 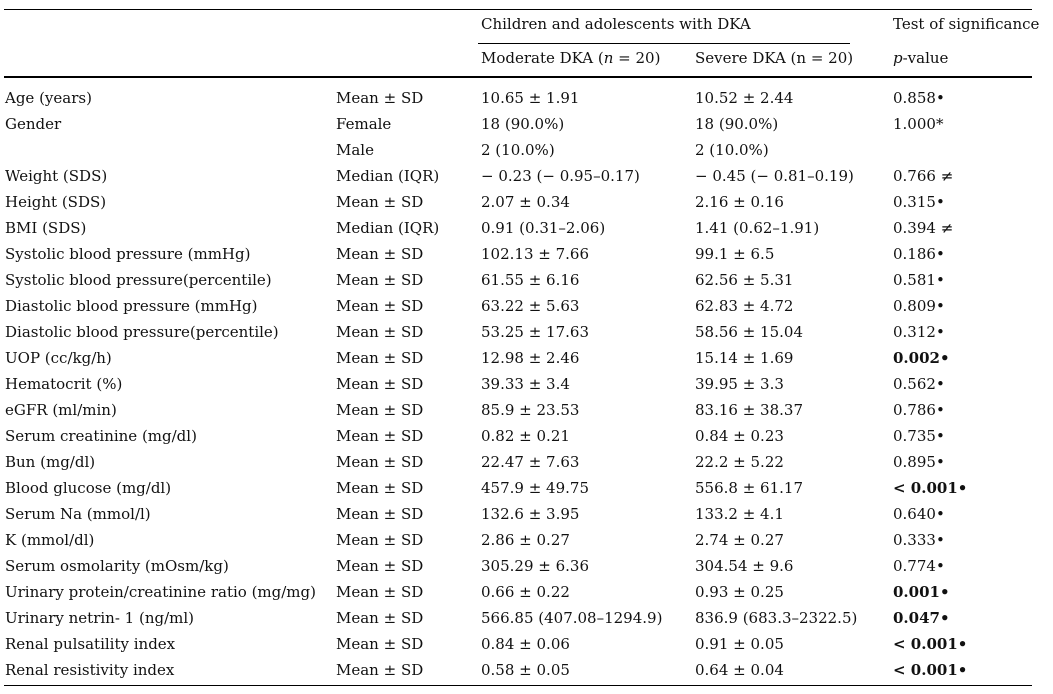 What do you see at coordinates (543, 228) in the screenshot?
I see `moderate-dka-cell: 0.91 (0.31–2.06)` at bounding box center [543, 228].